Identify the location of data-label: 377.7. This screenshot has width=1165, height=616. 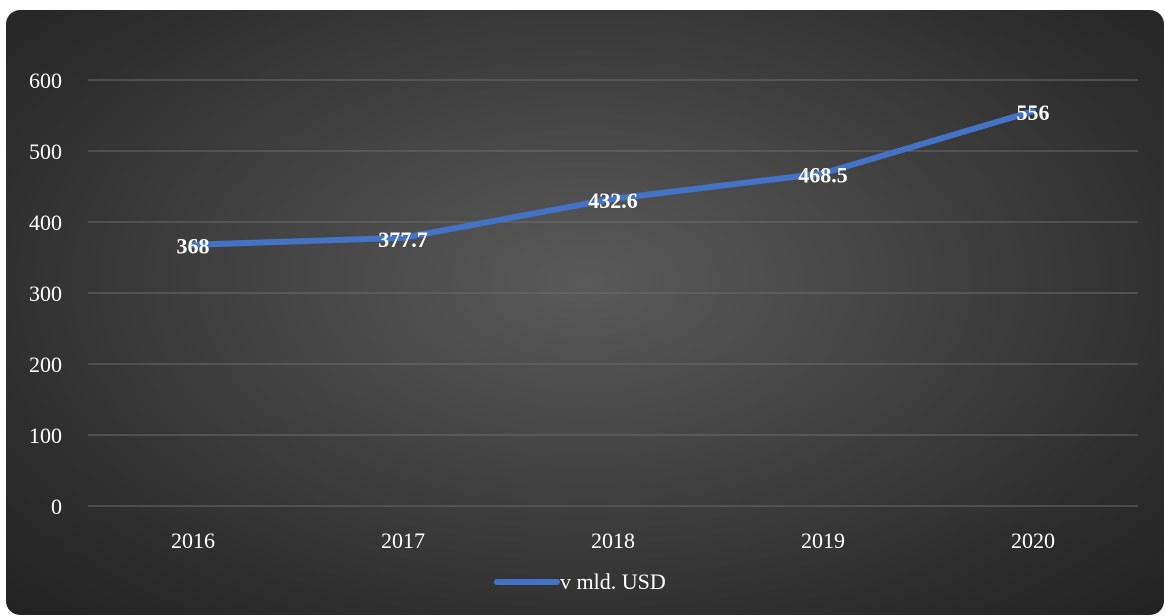
(403, 239).